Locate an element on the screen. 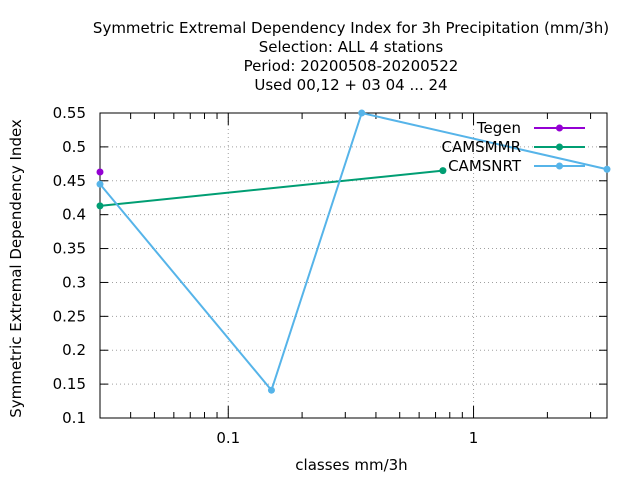 The height and width of the screenshot is (480, 640). data-point-tegen is located at coordinates (100, 172).